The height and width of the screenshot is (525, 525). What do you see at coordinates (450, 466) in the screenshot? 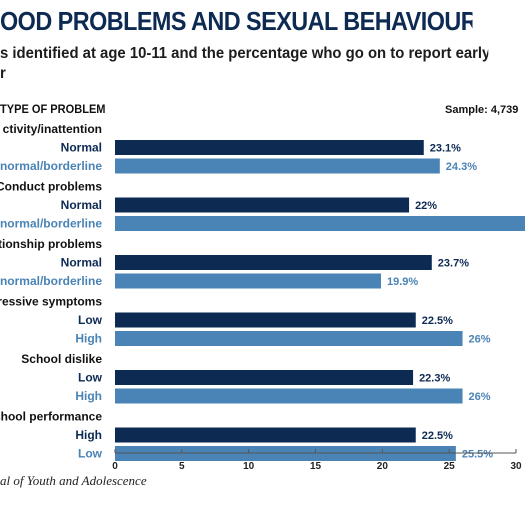
I see `x-tick-label: 25` at bounding box center [450, 466].